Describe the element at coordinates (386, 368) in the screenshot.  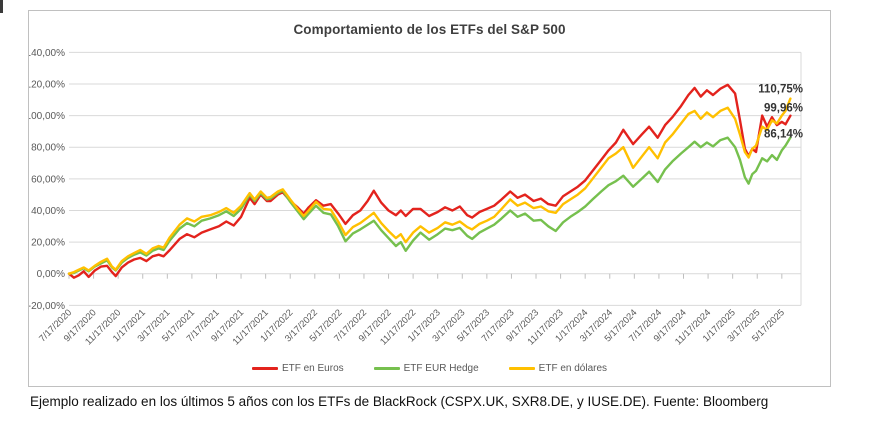
I see `legend-swatch-etf-eur-hedge` at that location.